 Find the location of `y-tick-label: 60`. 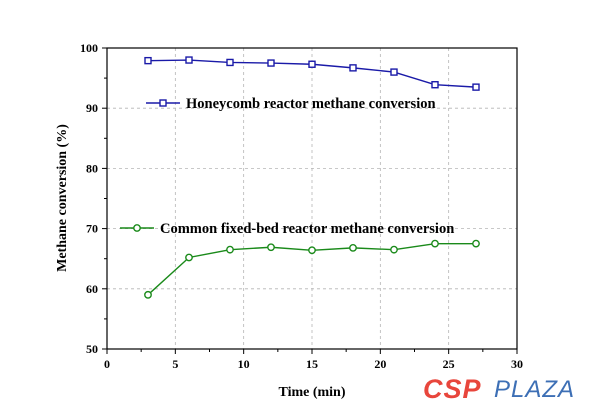

y-tick-label: 60 is located at coordinates (92, 289).